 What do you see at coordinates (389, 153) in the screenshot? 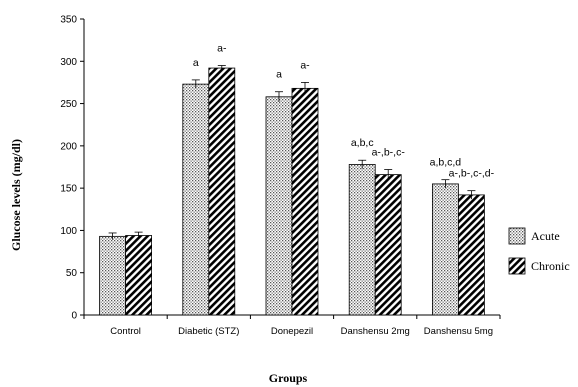
I see `significance-label: a-,b-,c-` at bounding box center [389, 153].